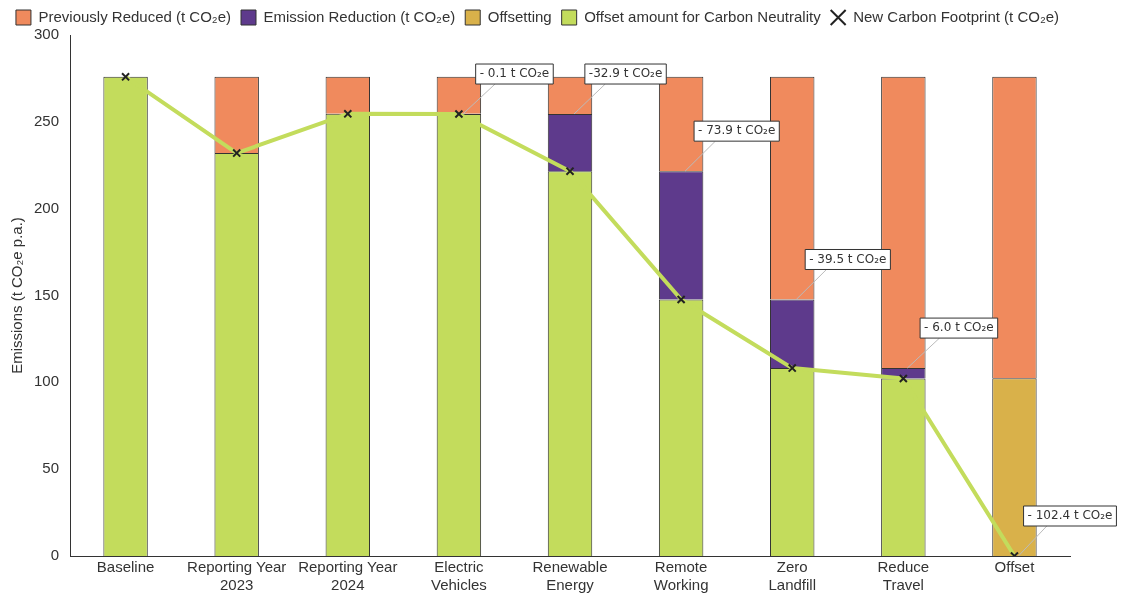  Describe the element at coordinates (47, 381) in the screenshot. I see `y-tick-label: 100` at that location.